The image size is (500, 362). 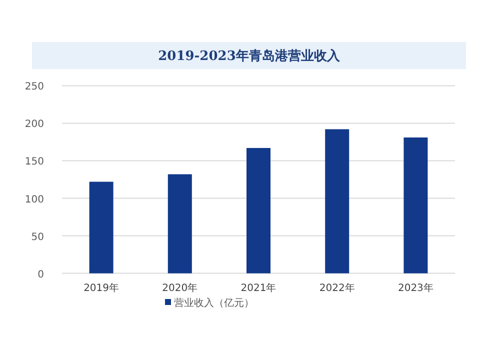 I want to click on x-tick-label: 2021年, so click(x=258, y=288).